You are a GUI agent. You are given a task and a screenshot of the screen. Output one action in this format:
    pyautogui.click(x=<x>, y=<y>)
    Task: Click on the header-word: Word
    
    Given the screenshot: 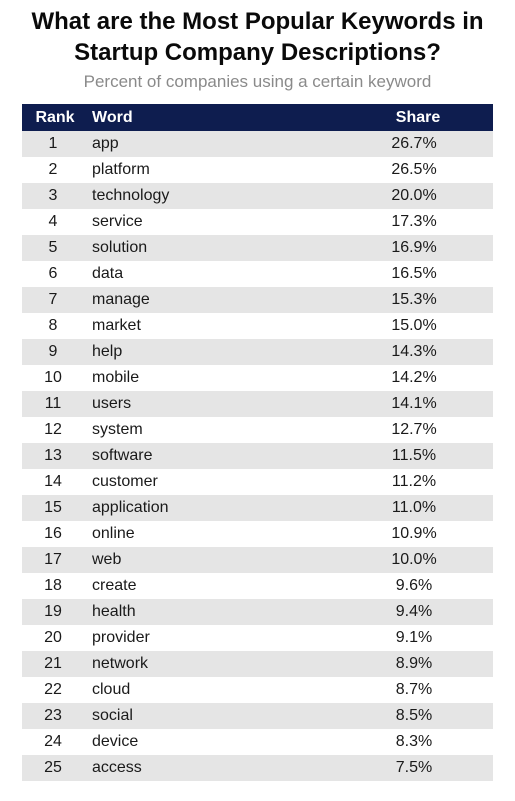 What is the action you would take?
    pyautogui.click(x=112, y=117)
    